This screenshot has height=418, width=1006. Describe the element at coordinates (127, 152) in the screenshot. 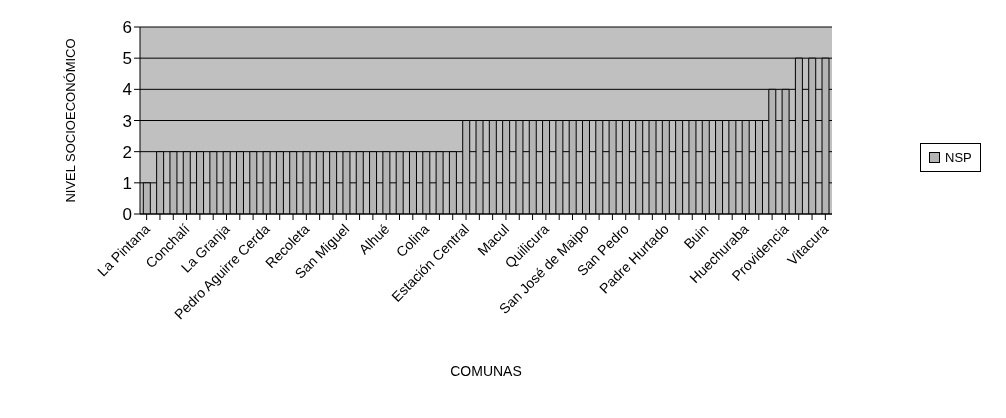

I see `y-tick-label: 2` at that location.